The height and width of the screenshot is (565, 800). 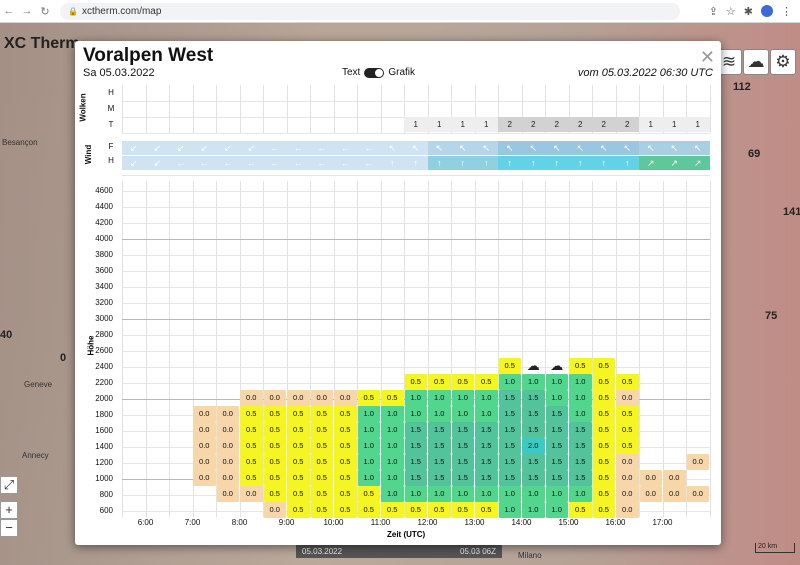 What do you see at coordinates (402, 72) in the screenshot?
I see `toggle-graphic-label: Grafik` at bounding box center [402, 72].